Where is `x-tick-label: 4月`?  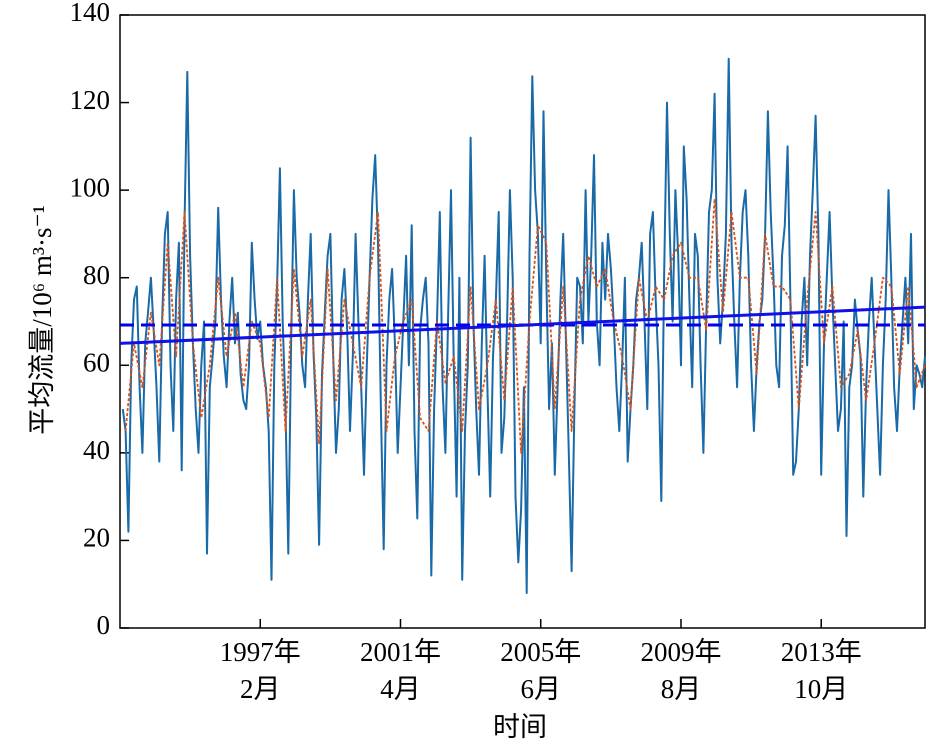 x-tick-label: 4月 is located at coordinates (400, 689).